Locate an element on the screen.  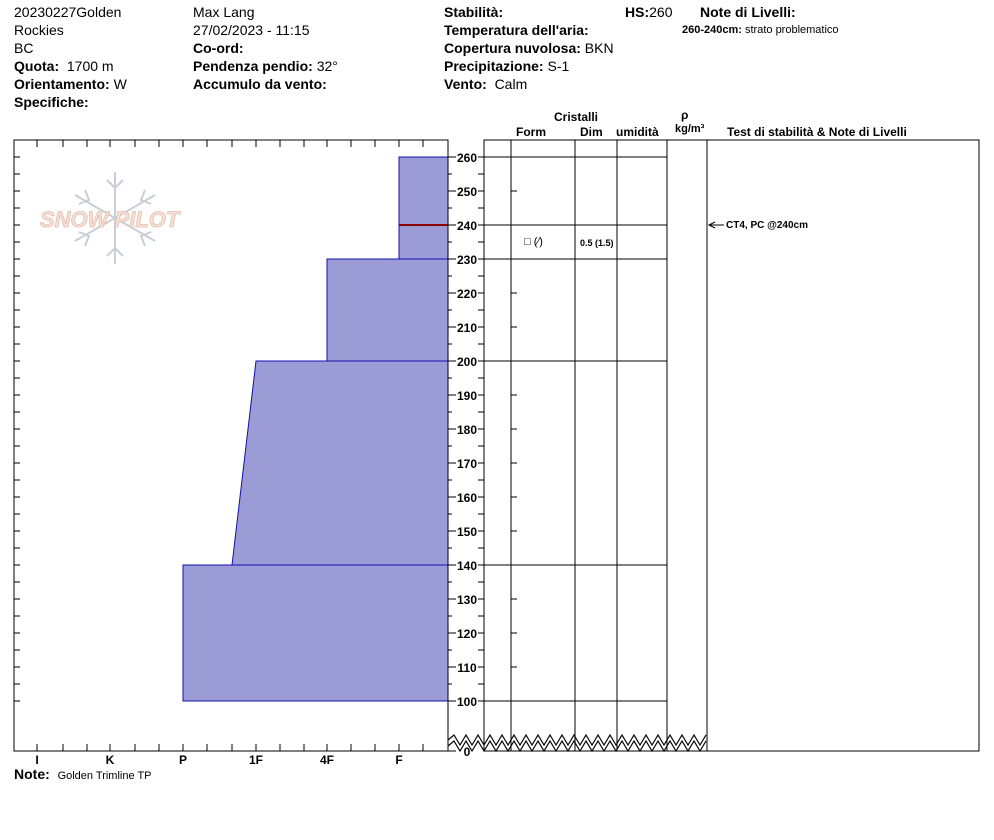
station-region: Rockies is located at coordinates (39, 30).